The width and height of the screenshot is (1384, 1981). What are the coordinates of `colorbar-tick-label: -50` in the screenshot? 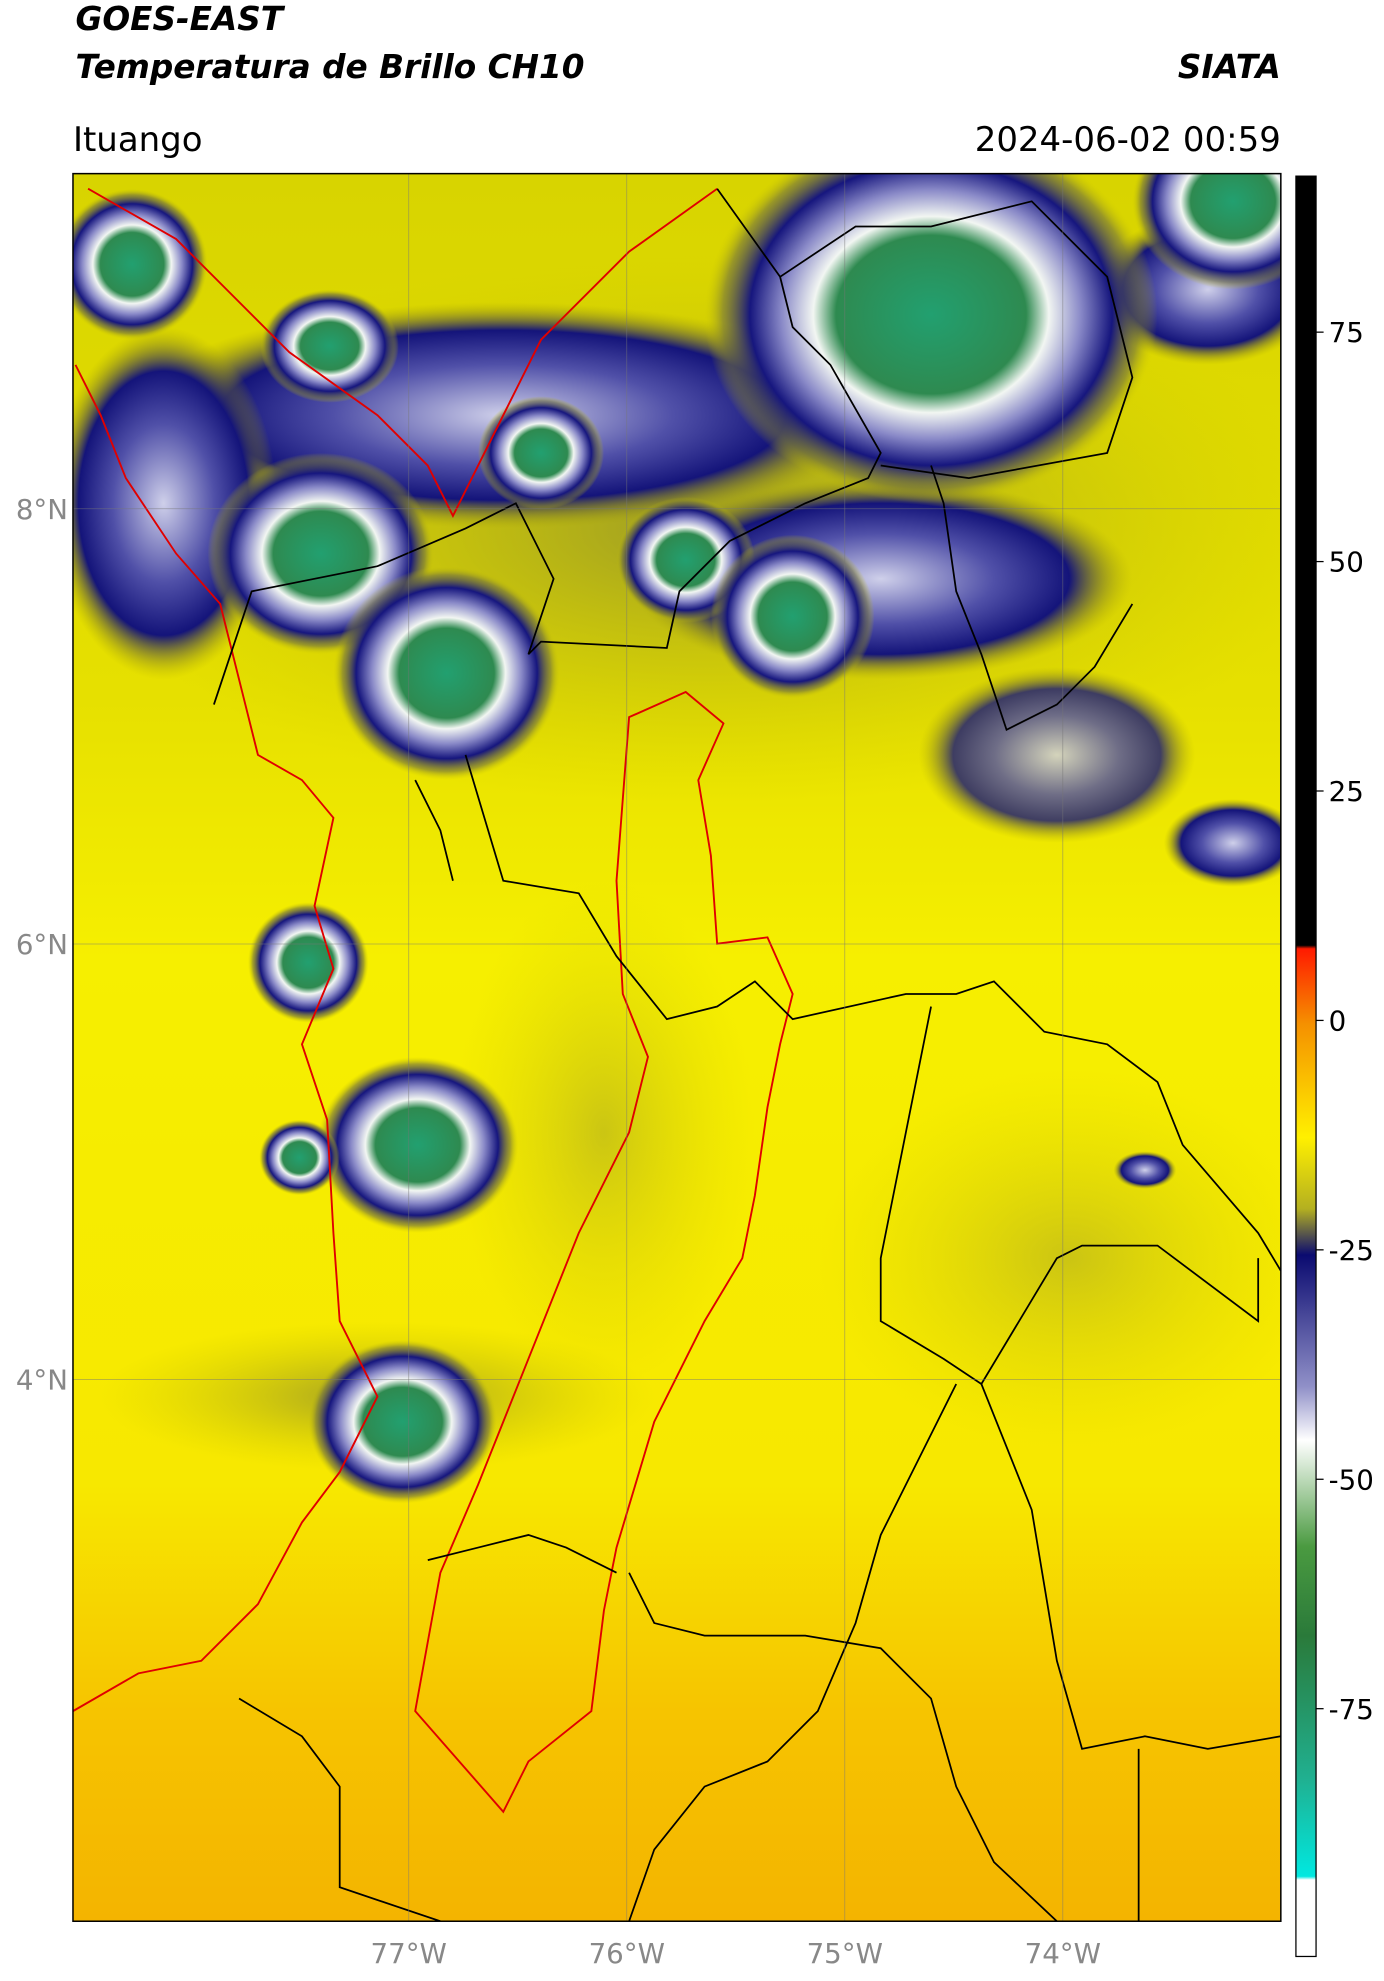 It's located at (1351, 1479).